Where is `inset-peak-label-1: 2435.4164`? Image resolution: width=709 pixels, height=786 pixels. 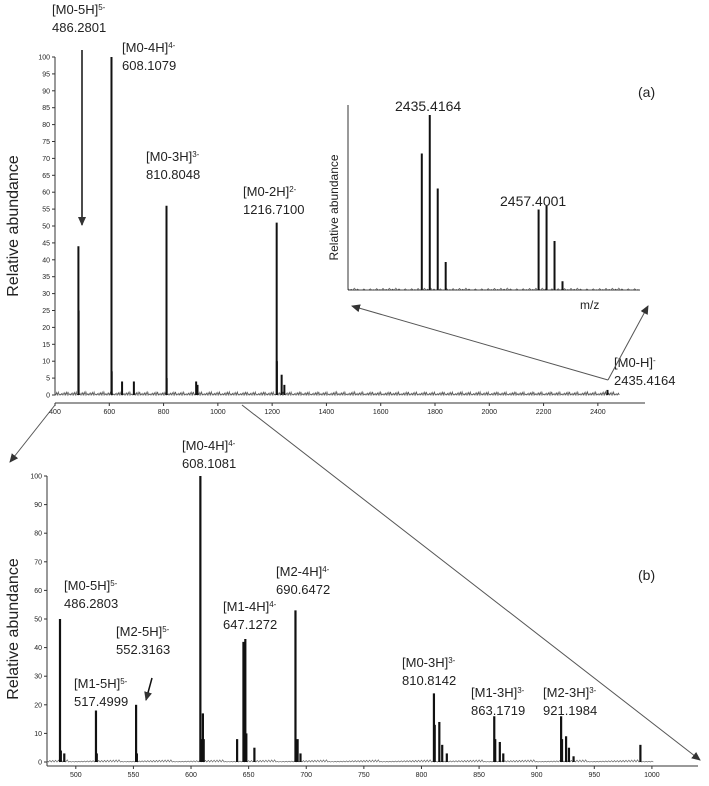
inset-peak-label-1: 2435.4164 is located at coordinates (428, 106).